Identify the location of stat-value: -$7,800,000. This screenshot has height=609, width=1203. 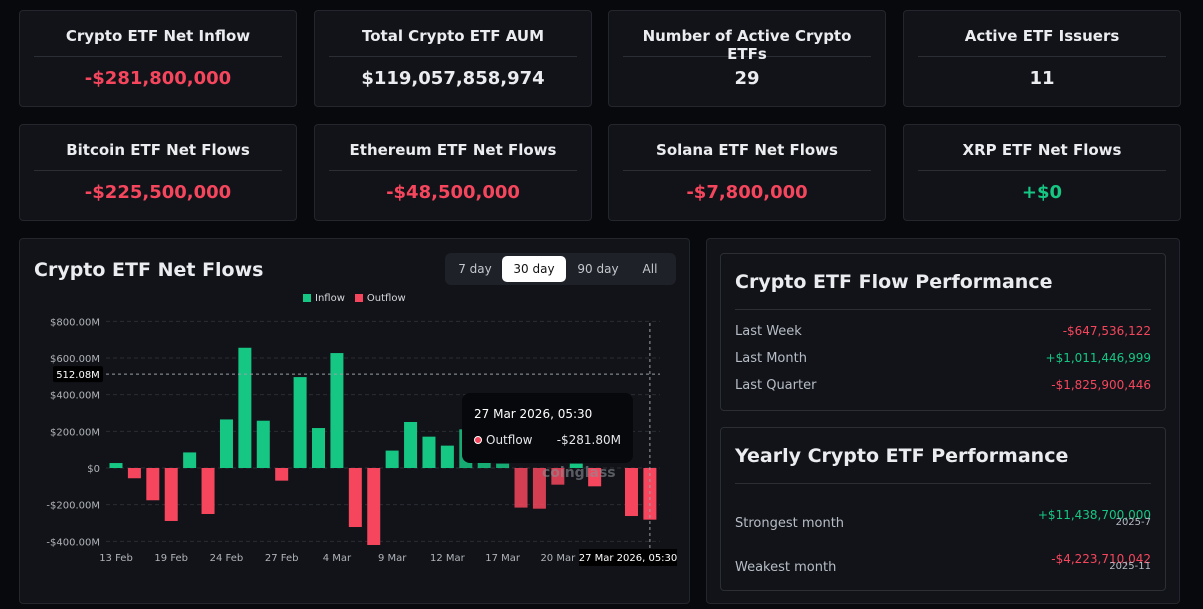
(747, 192).